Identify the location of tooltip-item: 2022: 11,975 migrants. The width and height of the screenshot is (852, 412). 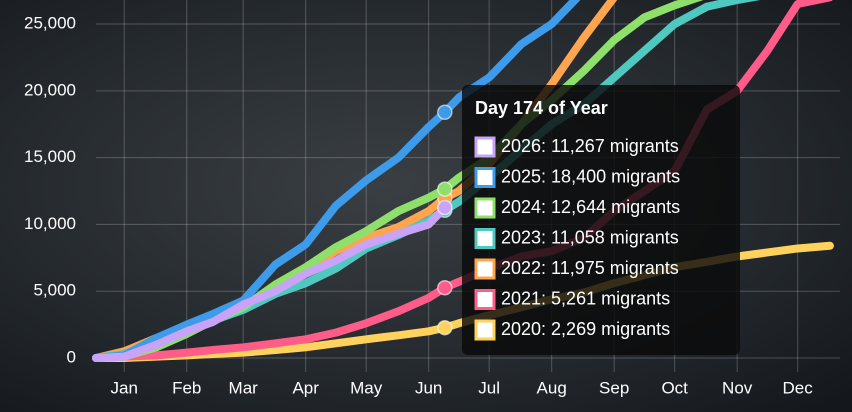
(590, 268).